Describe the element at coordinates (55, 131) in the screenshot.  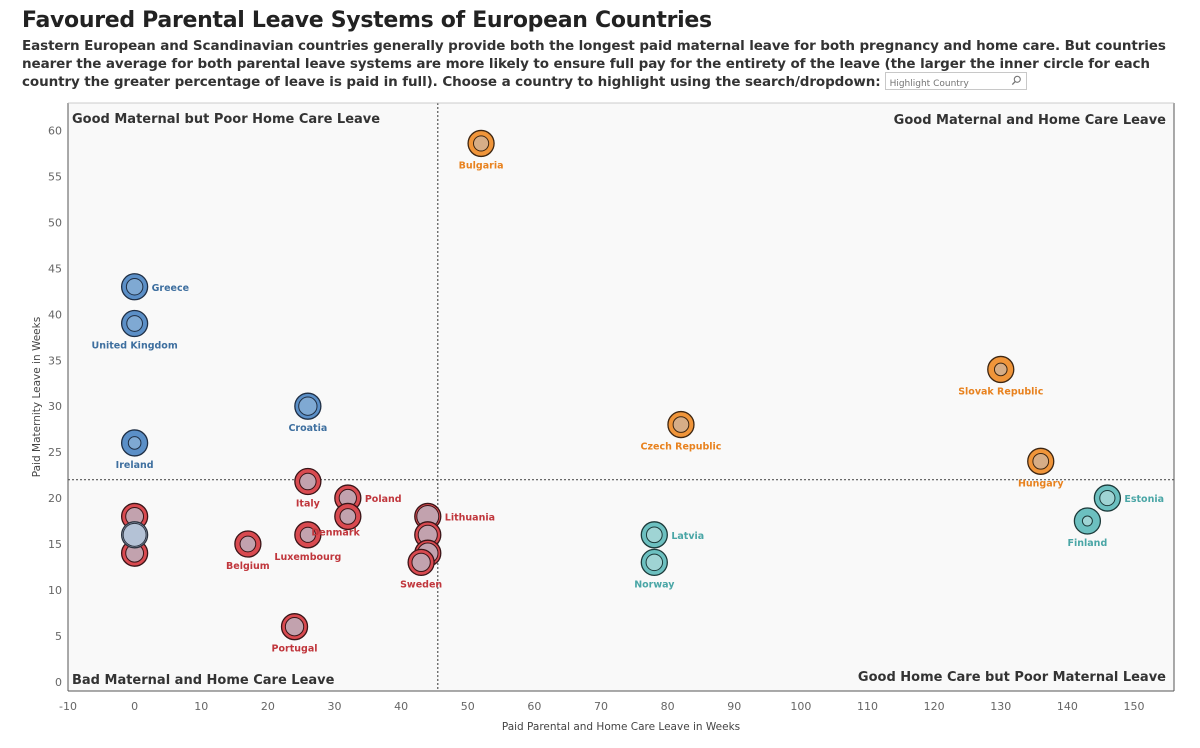
I see `y-tick-label: 60` at that location.